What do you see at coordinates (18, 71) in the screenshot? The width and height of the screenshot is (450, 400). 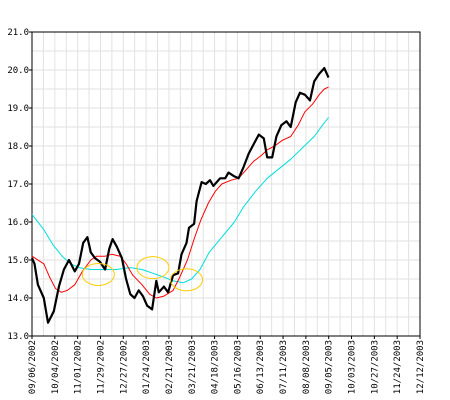 I see `y-tick-label: 20.0` at bounding box center [18, 71].